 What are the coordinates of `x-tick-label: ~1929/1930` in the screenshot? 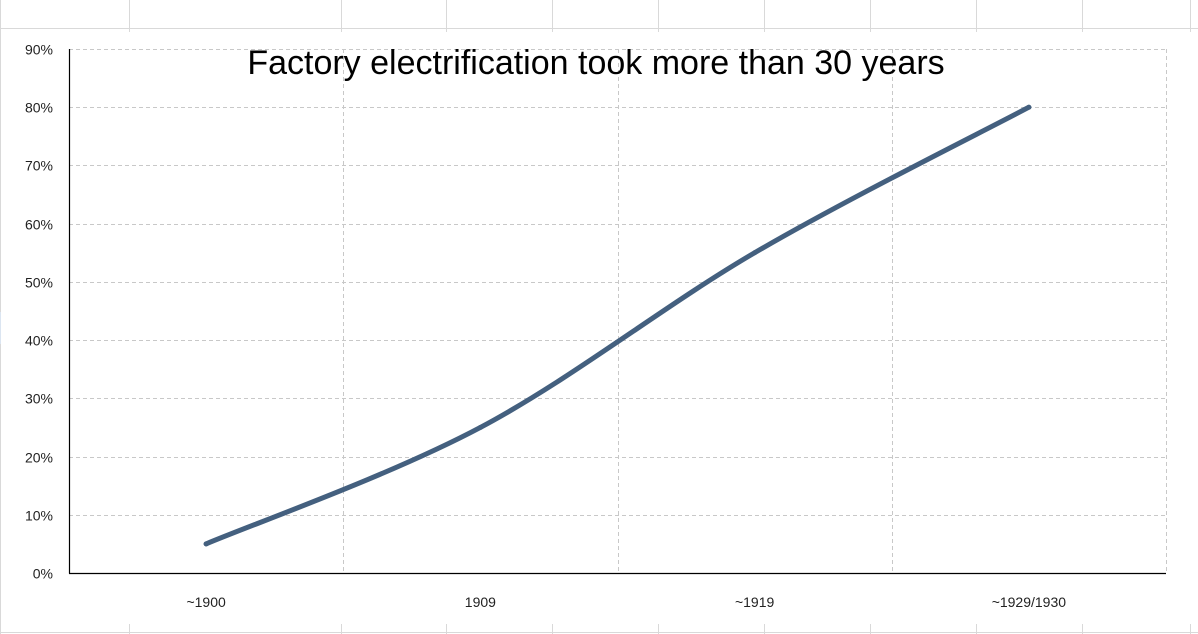 It's located at (1029, 602).